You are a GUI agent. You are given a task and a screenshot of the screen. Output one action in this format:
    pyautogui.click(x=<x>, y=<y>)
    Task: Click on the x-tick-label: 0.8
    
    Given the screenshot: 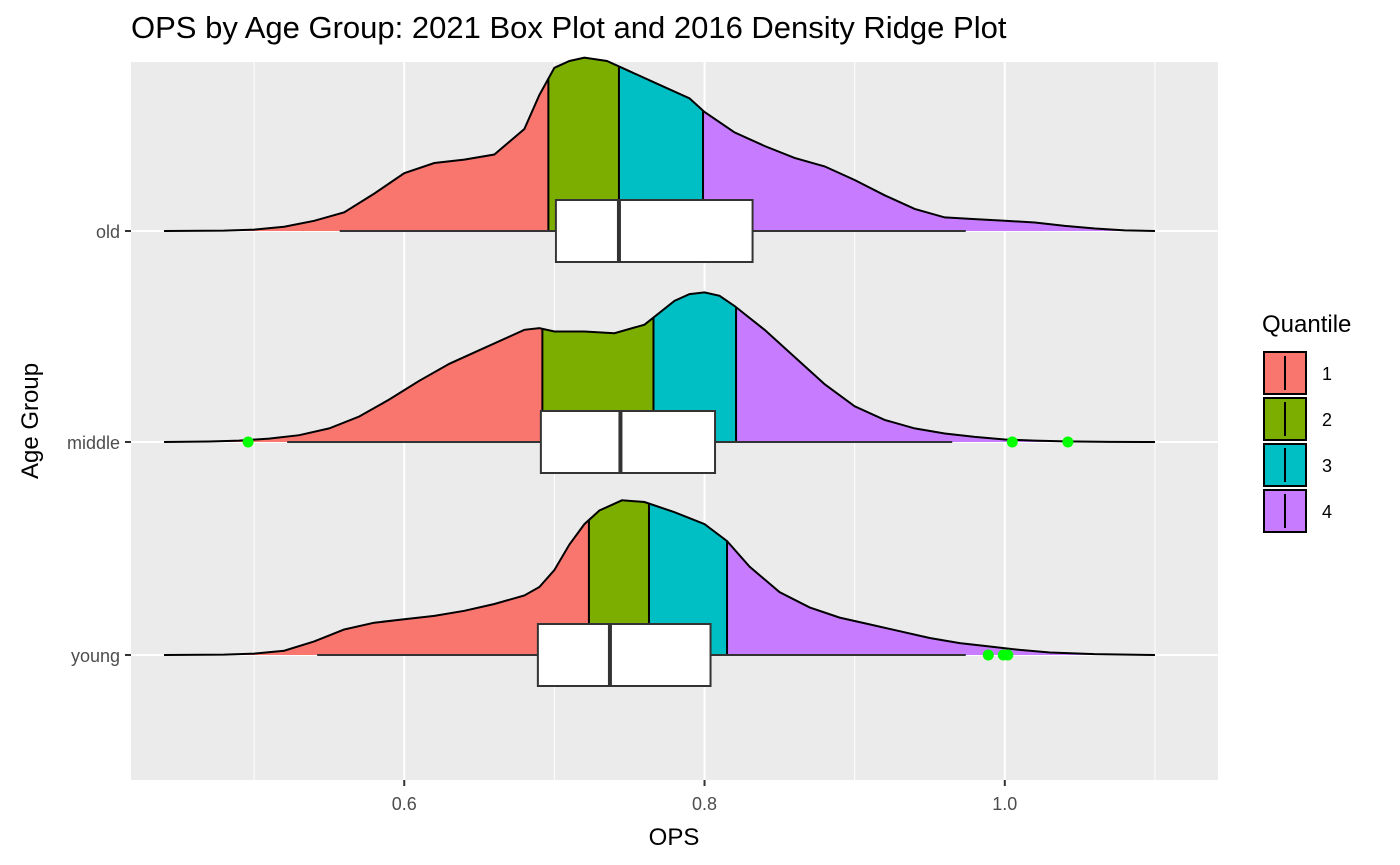 What is the action you would take?
    pyautogui.click(x=704, y=804)
    